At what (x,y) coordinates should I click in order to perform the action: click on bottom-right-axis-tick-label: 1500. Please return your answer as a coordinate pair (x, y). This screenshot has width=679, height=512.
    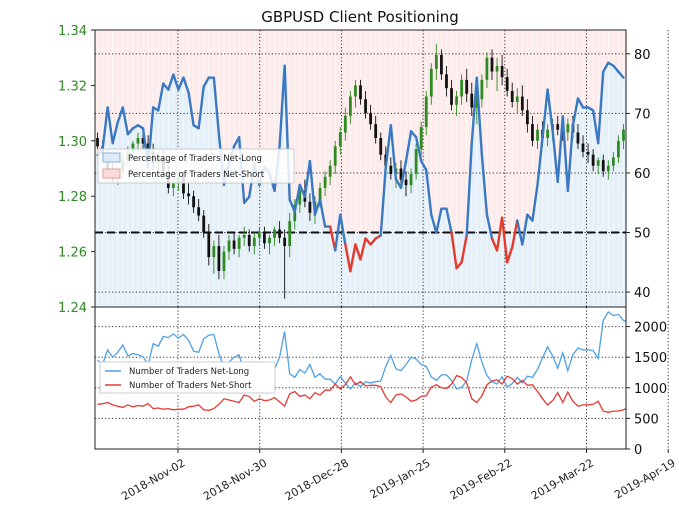
    Looking at the image, I should click on (650, 358).